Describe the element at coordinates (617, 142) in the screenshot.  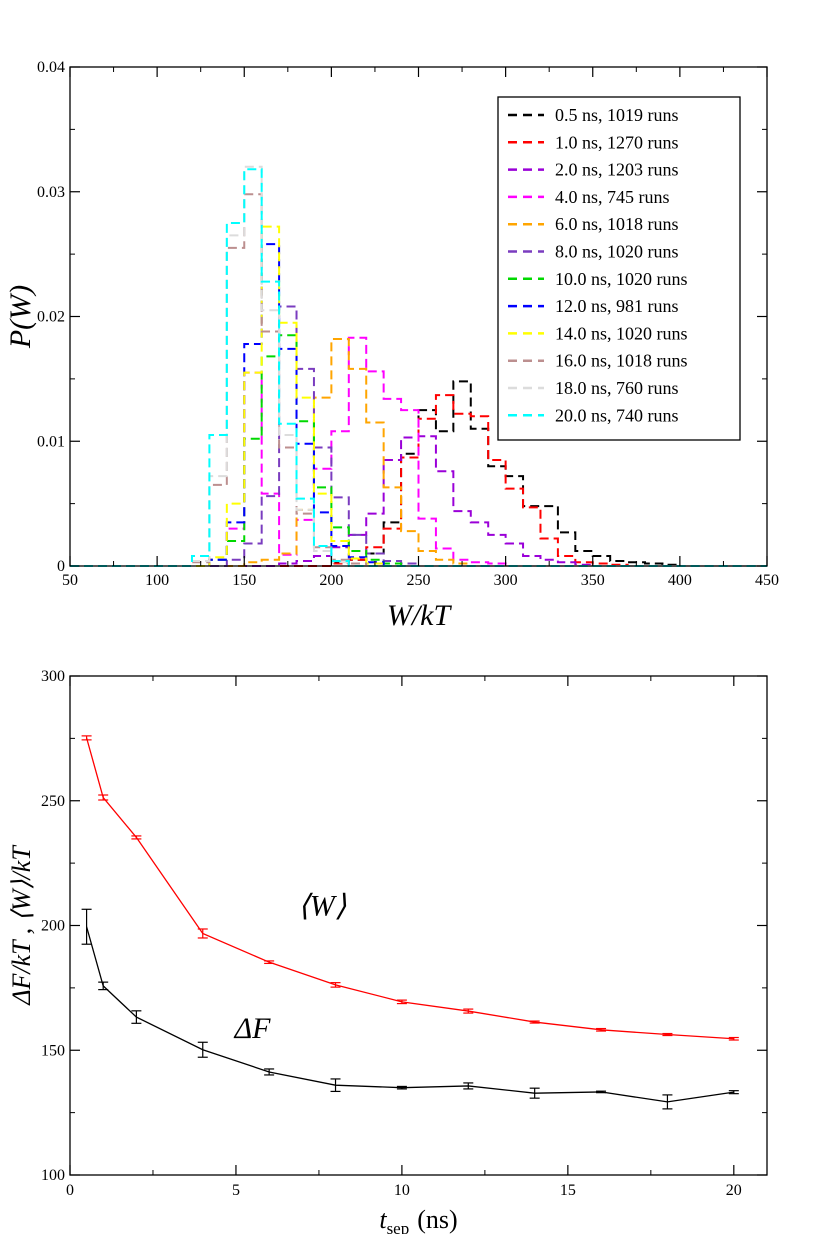
I see `legend-label-1: 1.0 ns, 1270 runs` at that location.